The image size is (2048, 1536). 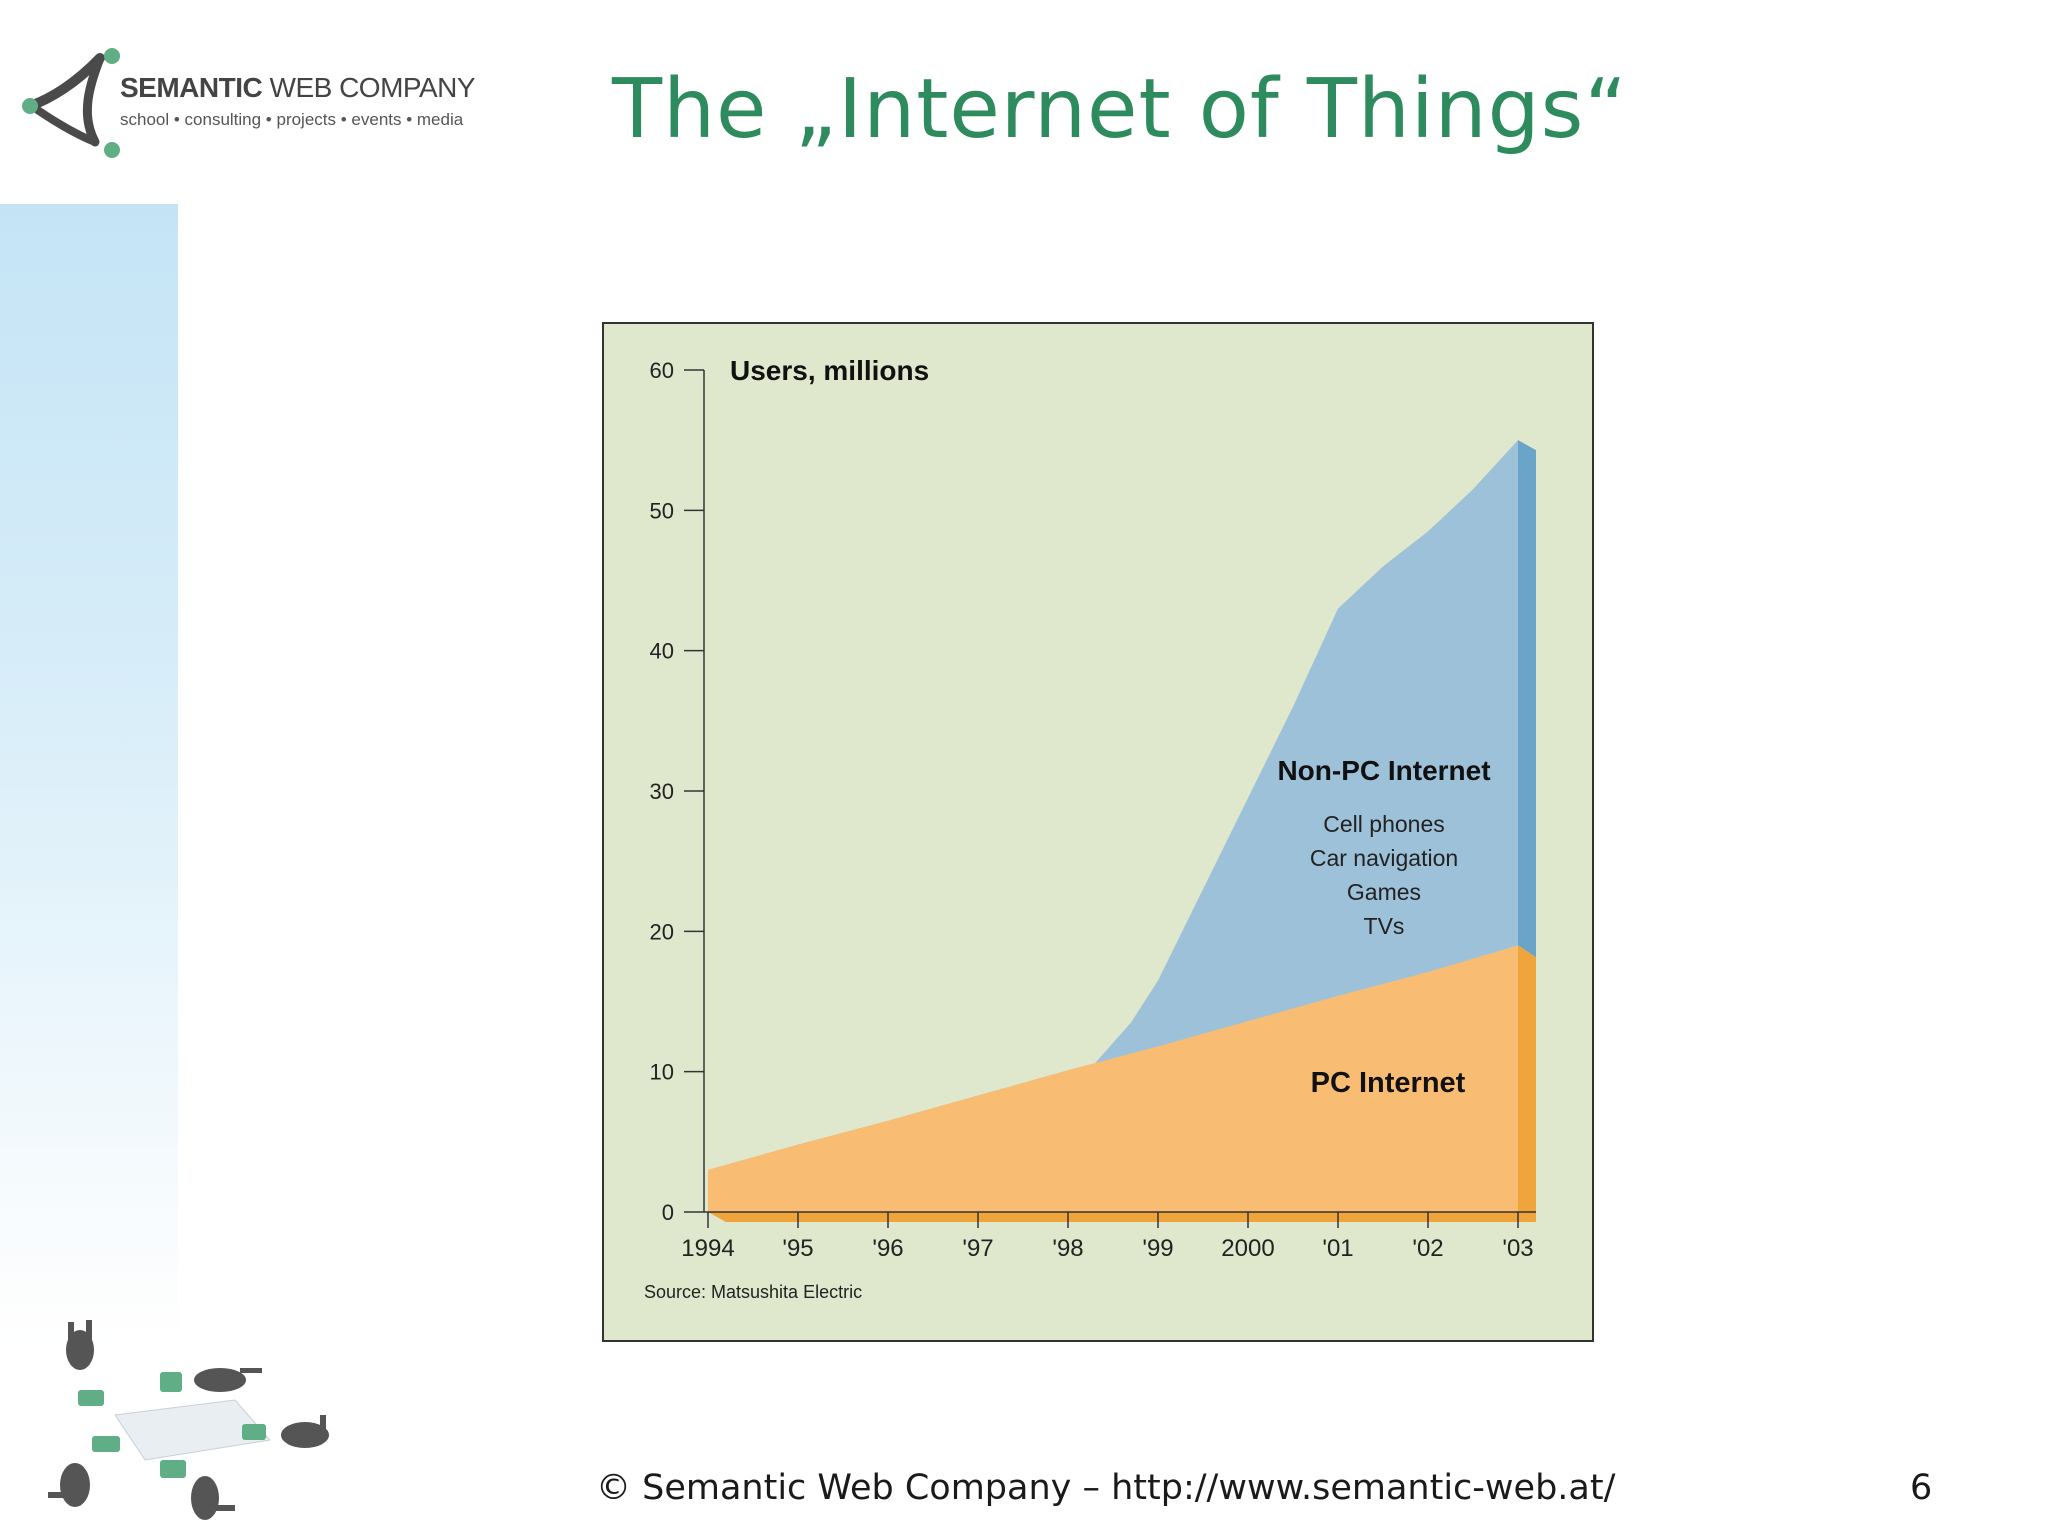 I want to click on pc-internet-label: PC Internet, so click(x=1388, y=1083).